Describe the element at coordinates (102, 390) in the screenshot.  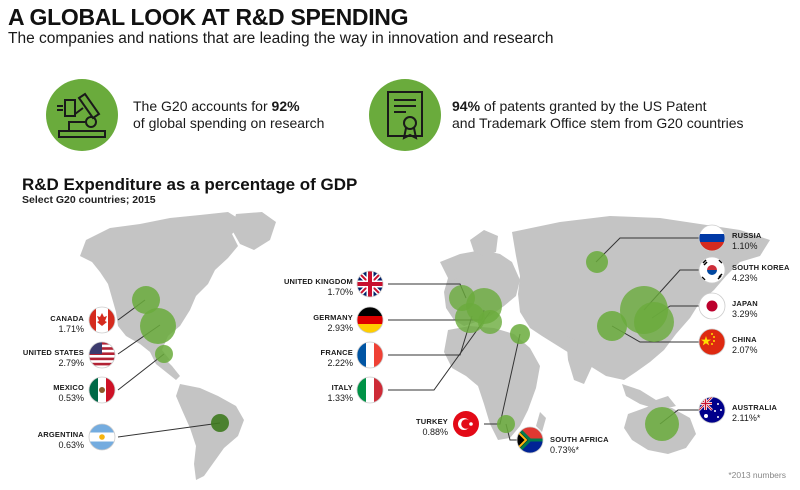
I see `flag-mexico-icon` at that location.